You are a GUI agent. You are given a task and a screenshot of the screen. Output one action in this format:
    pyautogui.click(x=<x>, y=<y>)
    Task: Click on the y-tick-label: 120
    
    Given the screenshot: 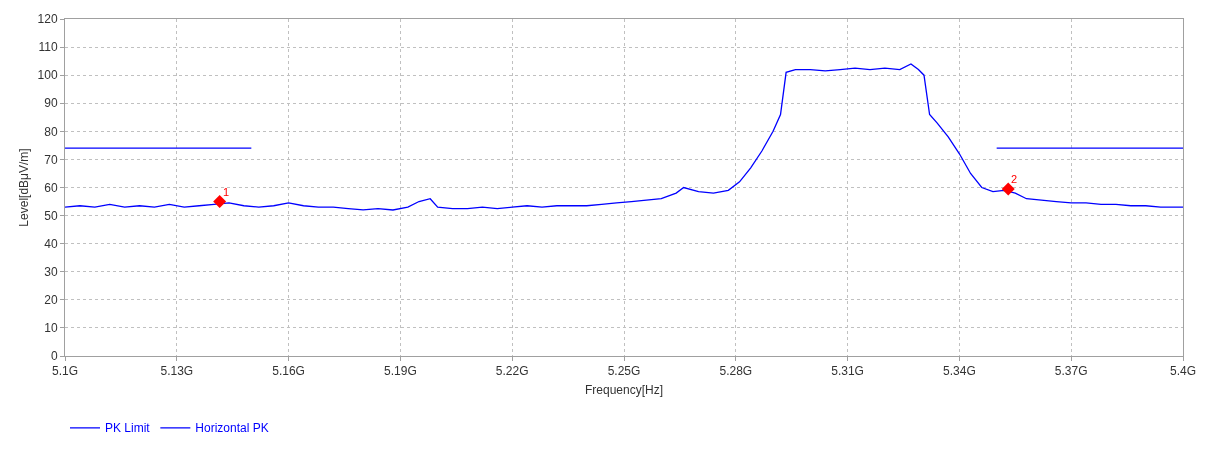 What is the action you would take?
    pyautogui.click(x=47, y=19)
    